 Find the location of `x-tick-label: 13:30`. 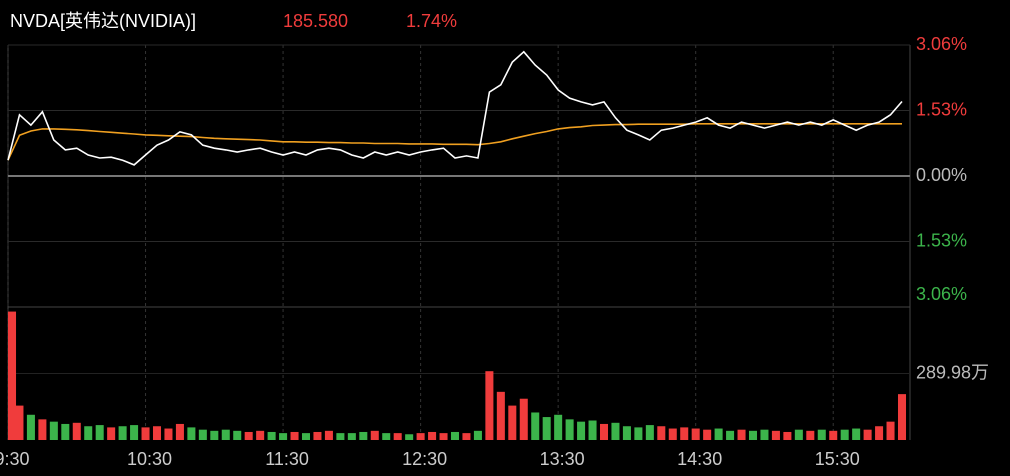

x-tick-label: 13:30 is located at coordinates (562, 459).